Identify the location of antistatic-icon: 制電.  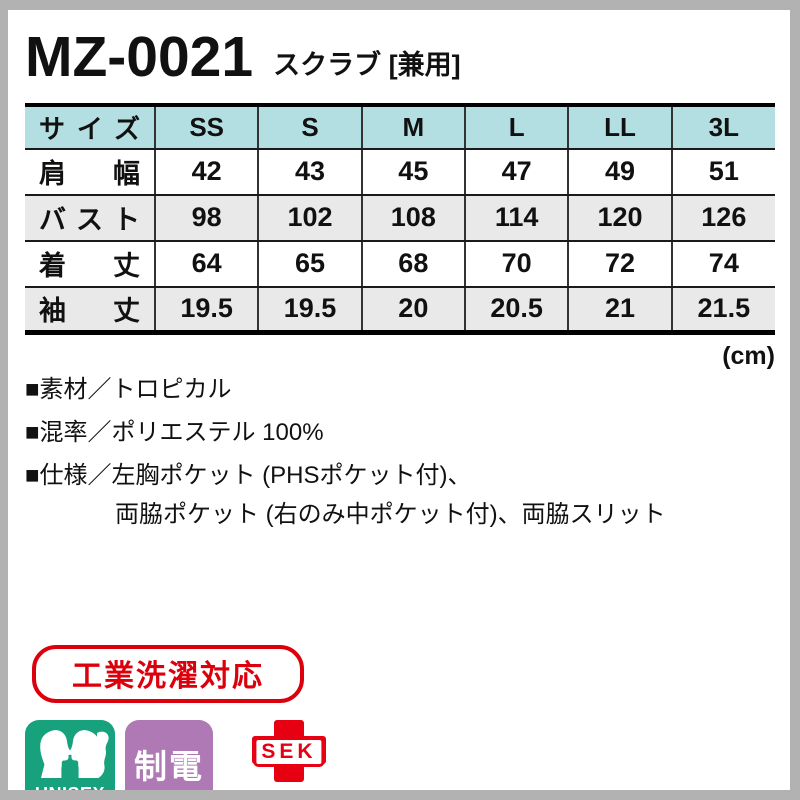
(169, 755).